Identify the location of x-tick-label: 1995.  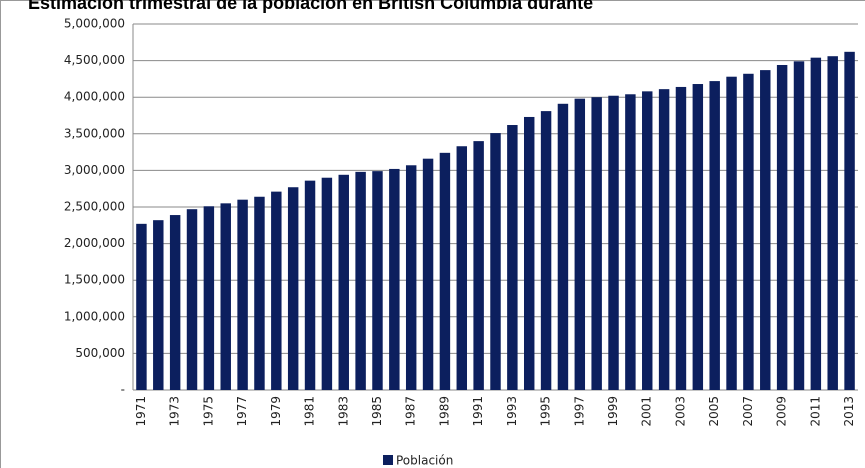
(546, 411).